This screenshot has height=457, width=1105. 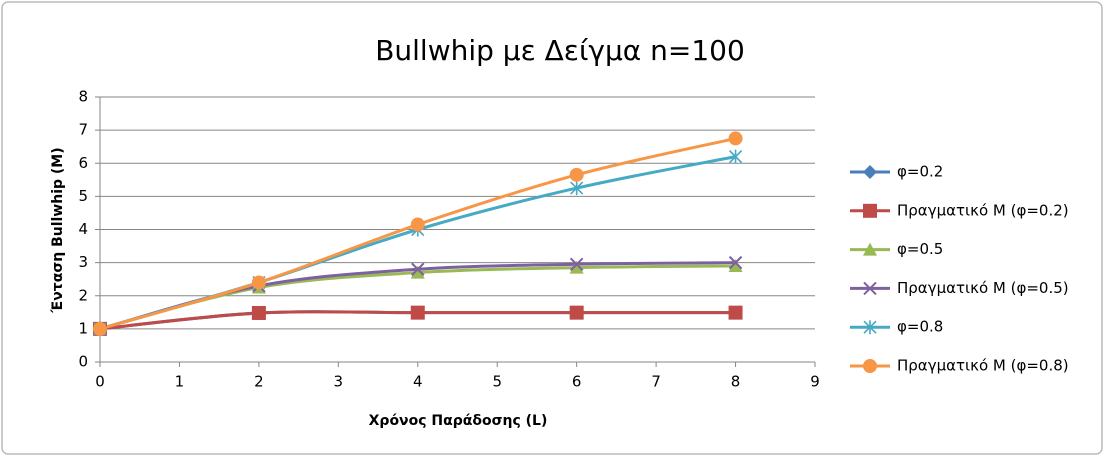 I want to click on x-tick-label: 3, so click(x=339, y=382).